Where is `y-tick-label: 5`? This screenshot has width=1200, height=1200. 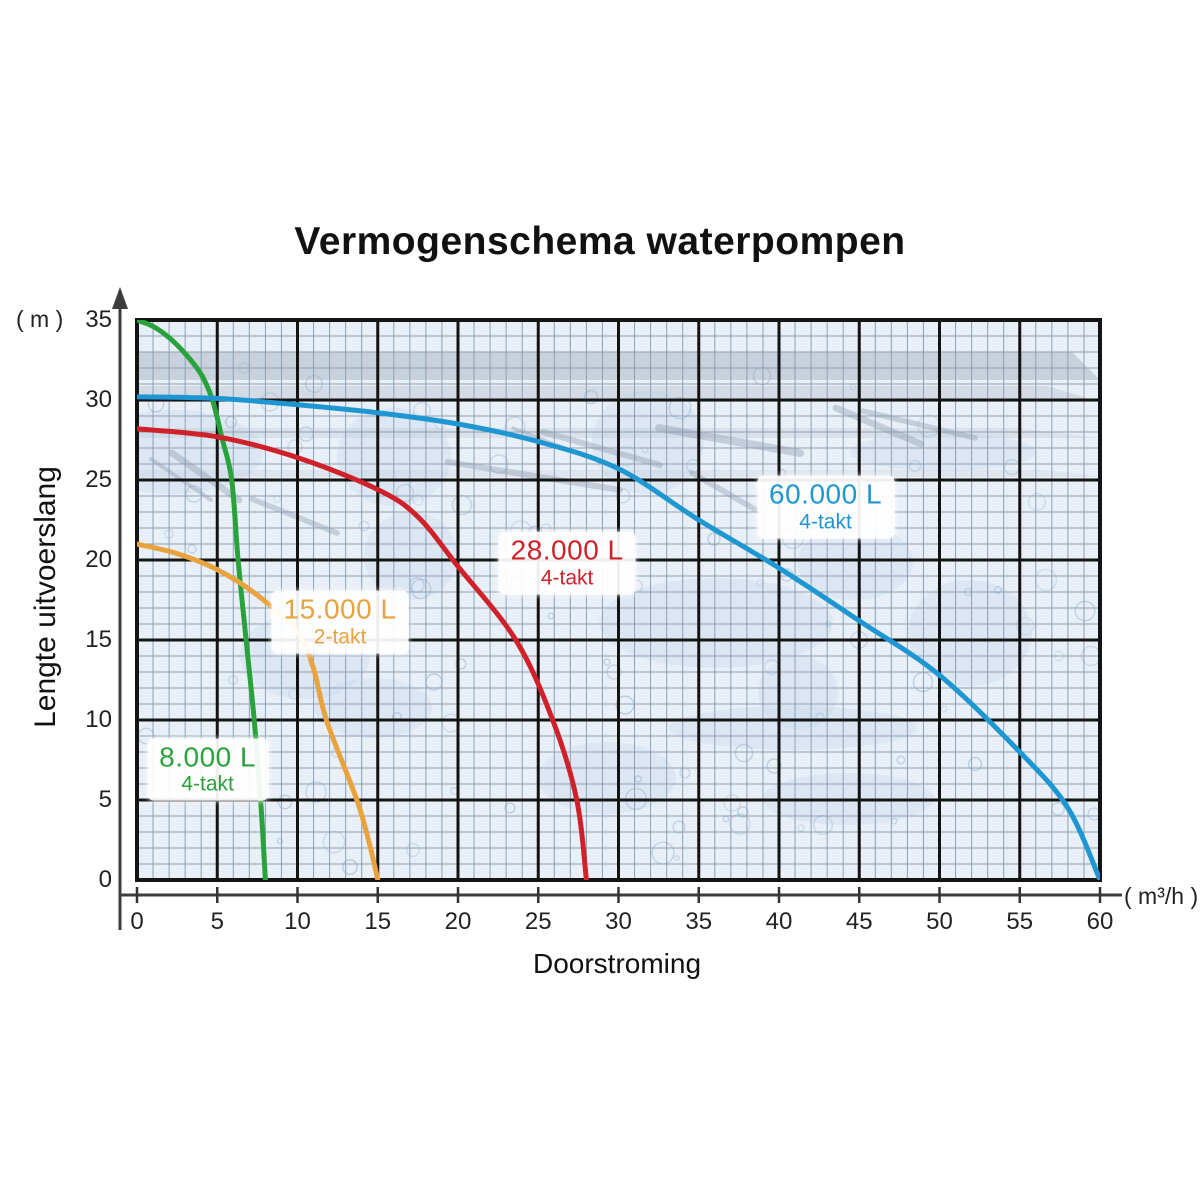
y-tick-label: 5 is located at coordinates (105, 799).